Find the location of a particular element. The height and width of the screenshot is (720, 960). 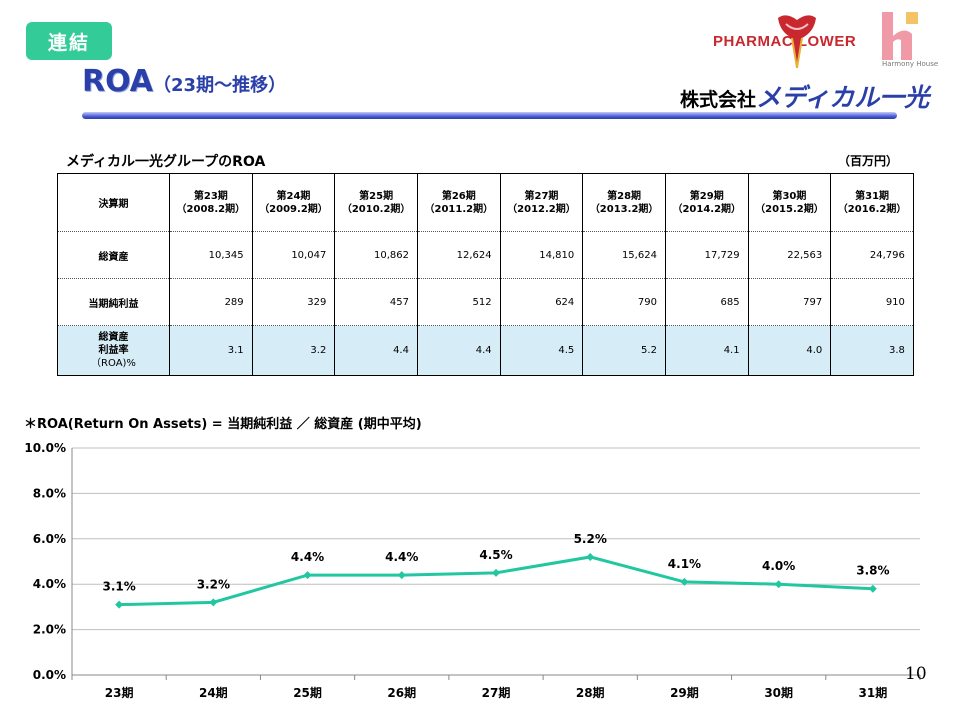

y-tick-label: 0.0% is located at coordinates (49, 675).